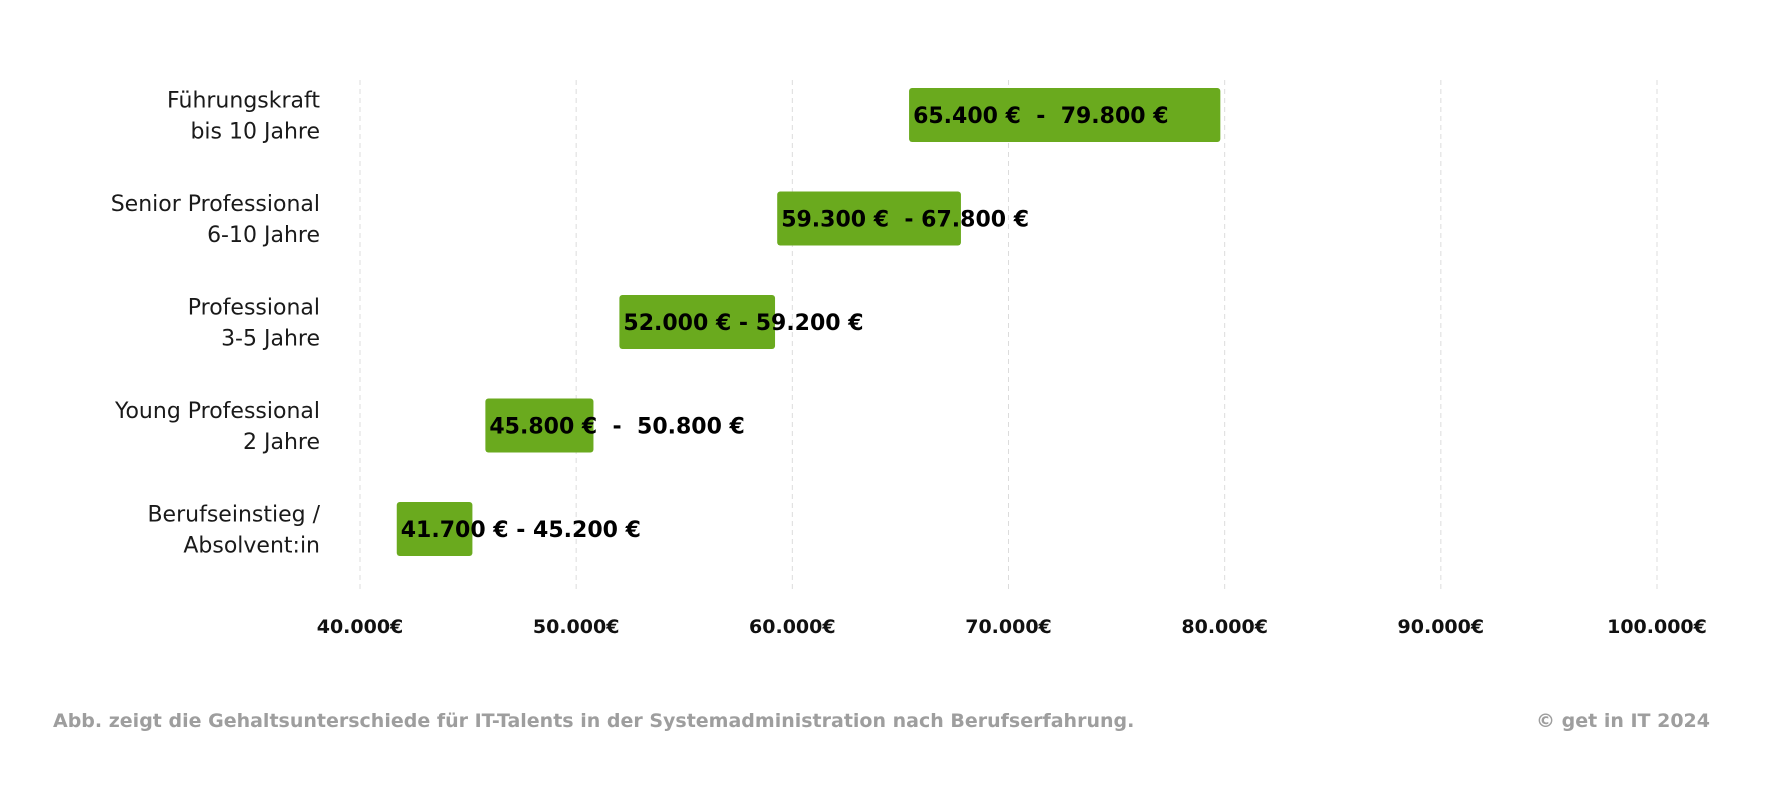  Describe the element at coordinates (215, 204) in the screenshot. I see `category-label: Senior Professional` at that location.